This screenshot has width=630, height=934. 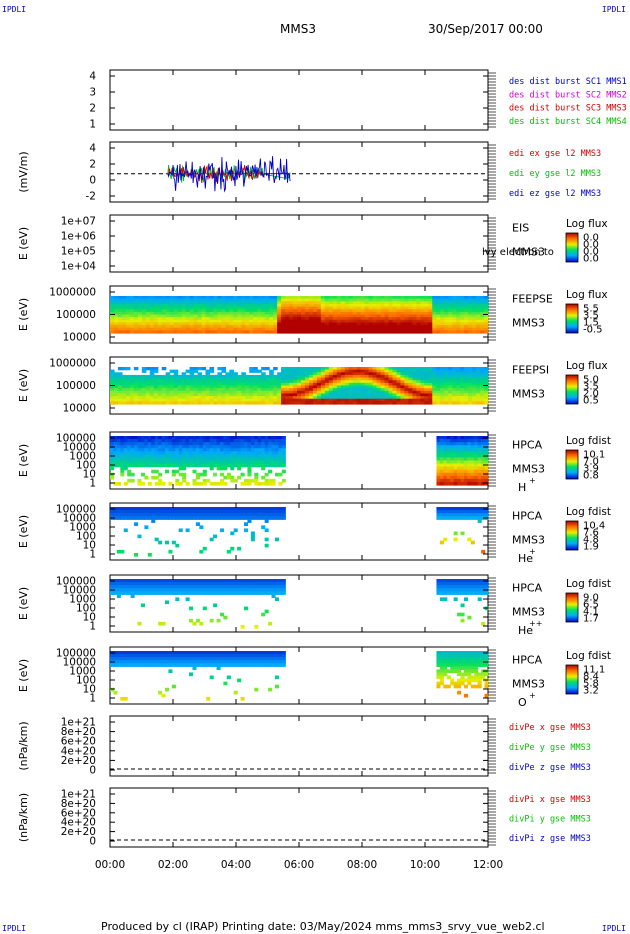 What do you see at coordinates (532, 480) in the screenshot?
I see `charge-label: +` at bounding box center [532, 480].